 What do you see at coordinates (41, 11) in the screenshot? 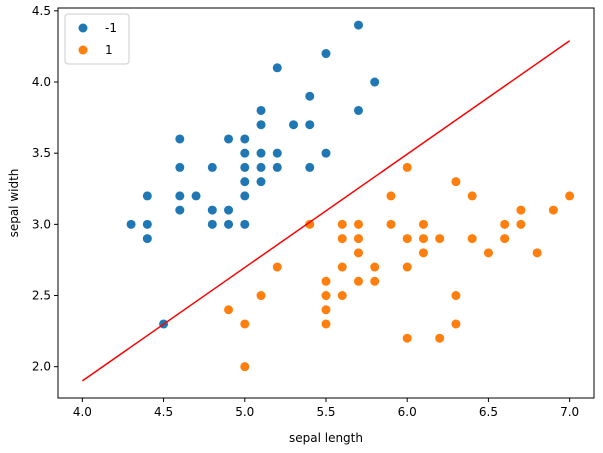
I see `y-tick-label: 4.5` at bounding box center [41, 11].